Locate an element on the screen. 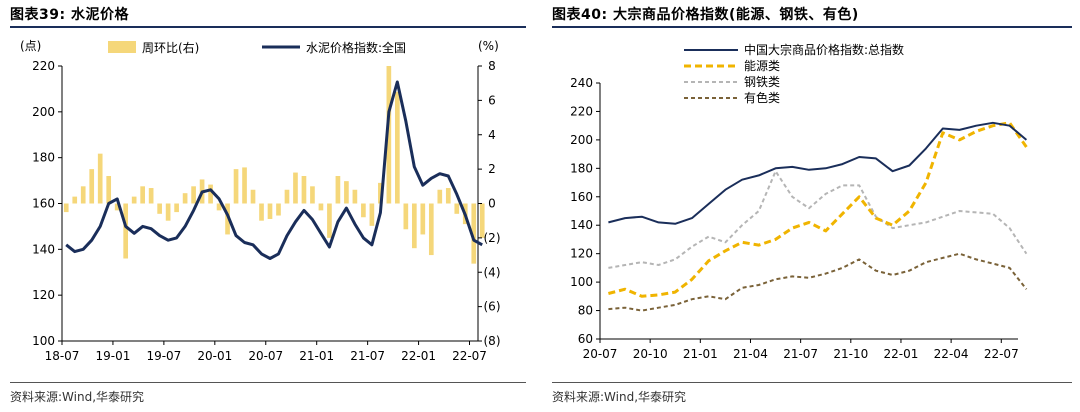 The image size is (1080, 412). y-tick-label: 80 is located at coordinates (585, 311).